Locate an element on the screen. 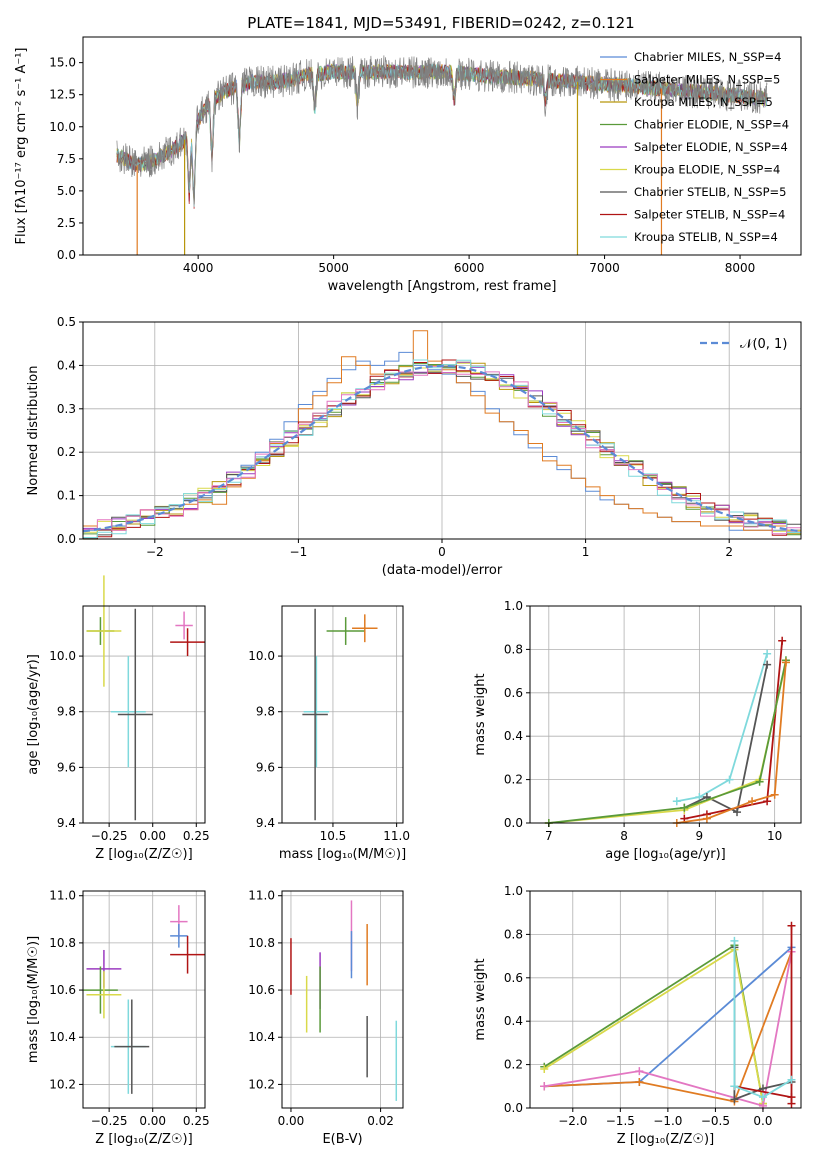  ytick-label-4-4: 0.8 is located at coordinates (513, 649).